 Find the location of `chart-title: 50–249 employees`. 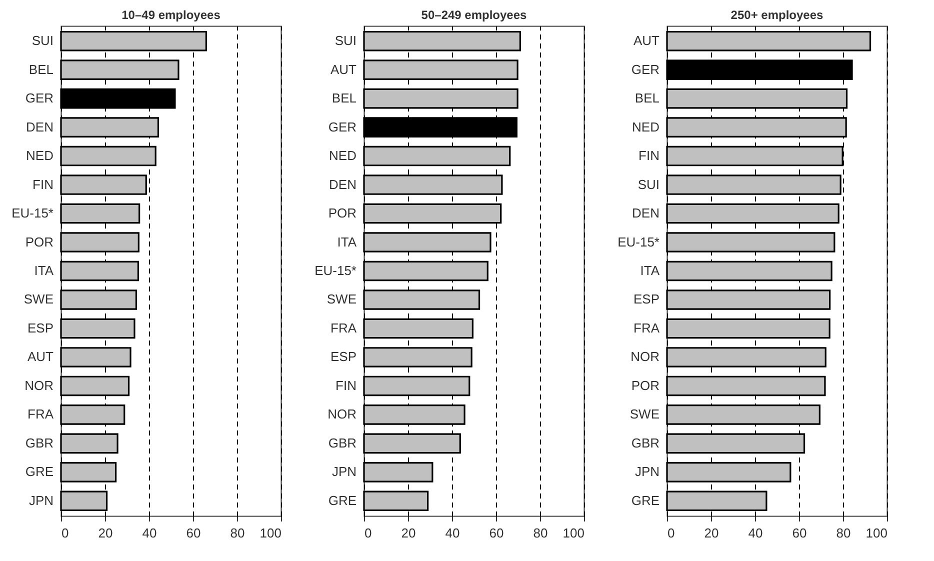

chart-title: 50–249 employees is located at coordinates (474, 15).